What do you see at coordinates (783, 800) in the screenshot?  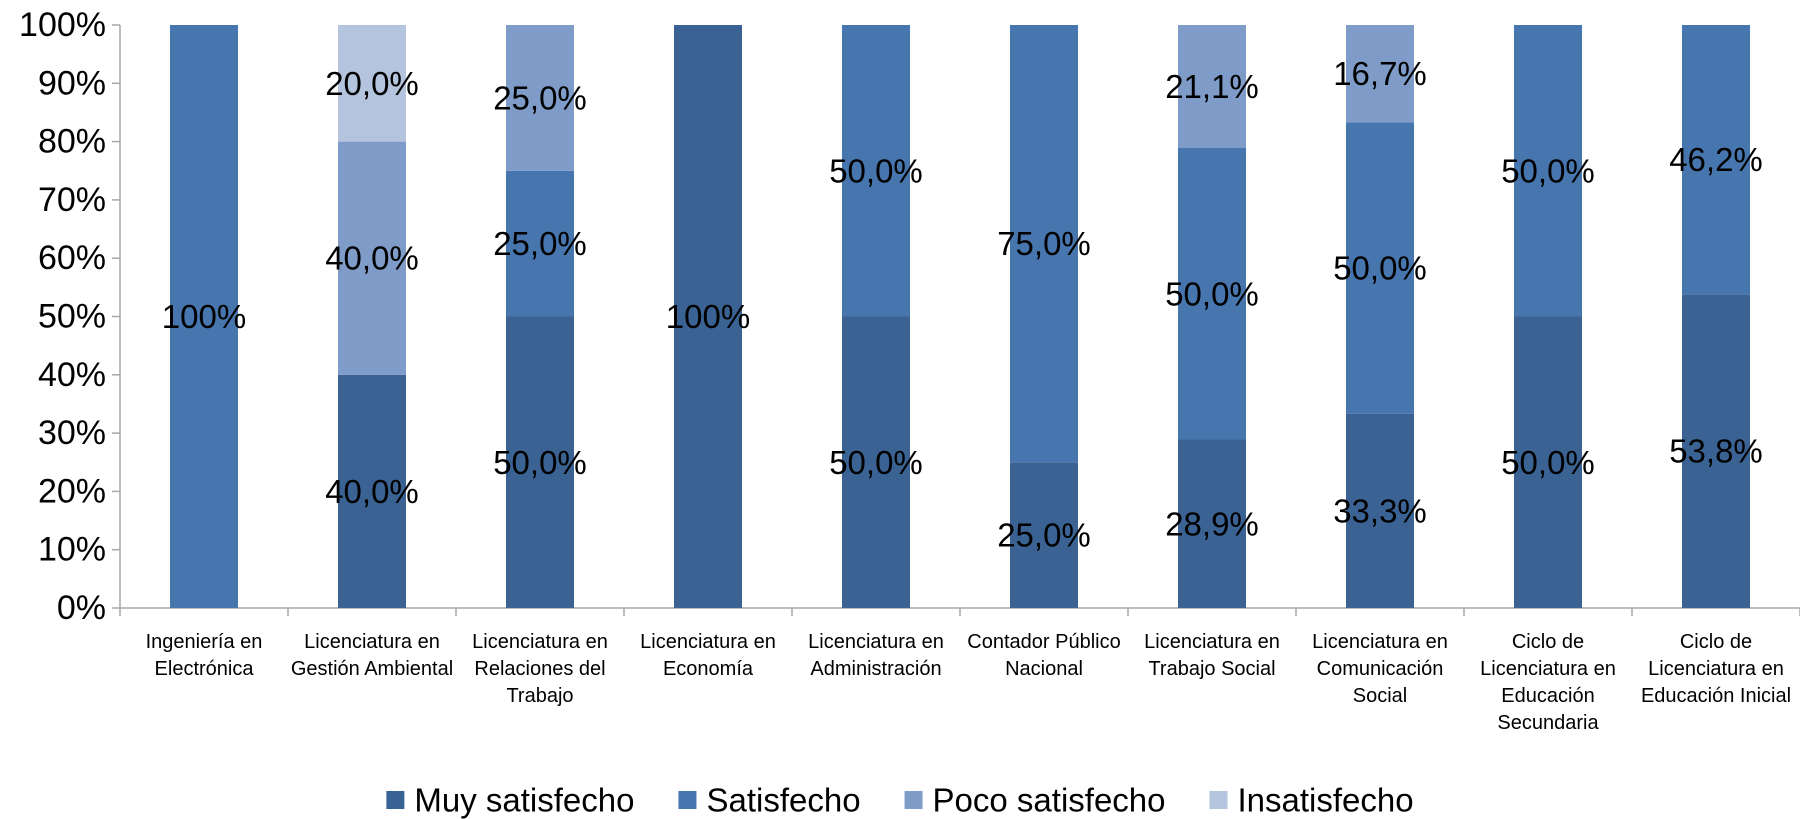 I see `legend-label: Satisfecho` at bounding box center [783, 800].